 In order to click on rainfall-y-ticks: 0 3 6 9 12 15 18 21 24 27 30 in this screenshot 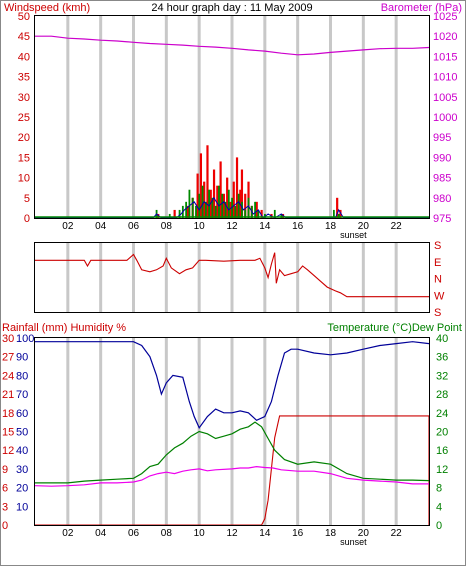, I will do `click(8, 432)`.